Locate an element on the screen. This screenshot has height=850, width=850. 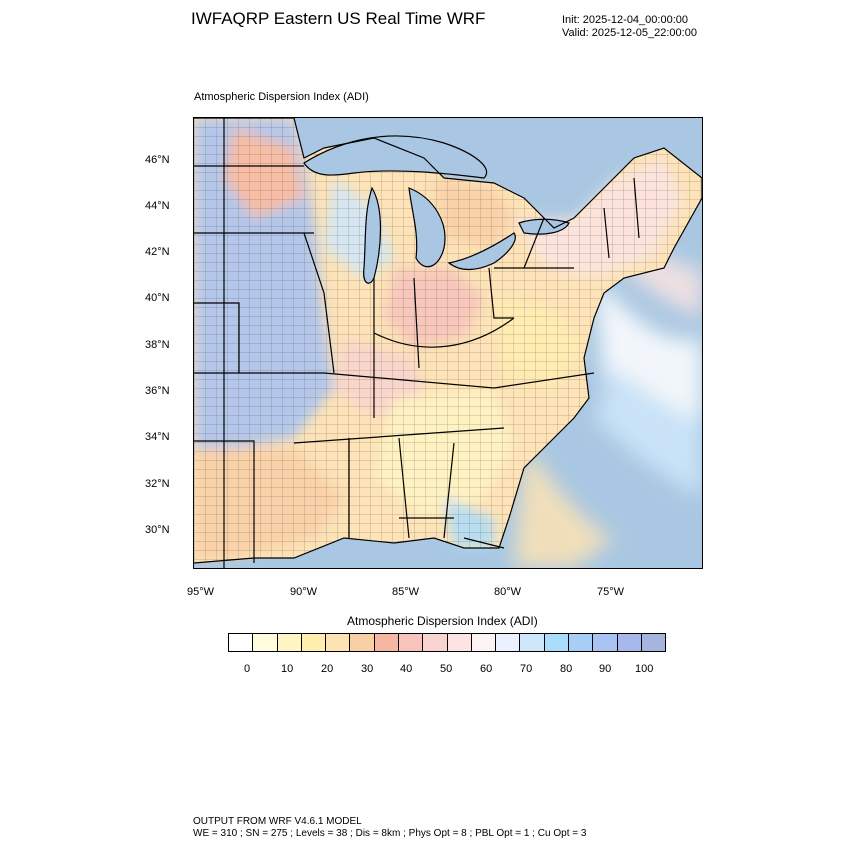
footer-model: OUTPUT FROM WRF V4.6.1 MODEL is located at coordinates (277, 821).